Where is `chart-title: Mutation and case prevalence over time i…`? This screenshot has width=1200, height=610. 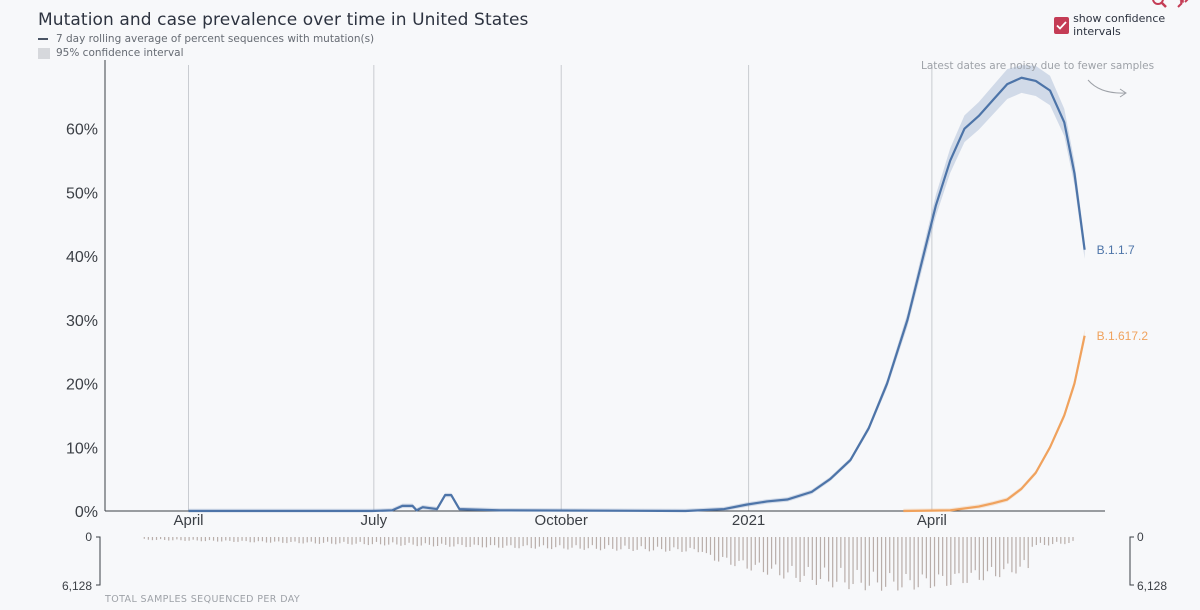 chart-title: Mutation and case prevalence over time i… is located at coordinates (283, 20).